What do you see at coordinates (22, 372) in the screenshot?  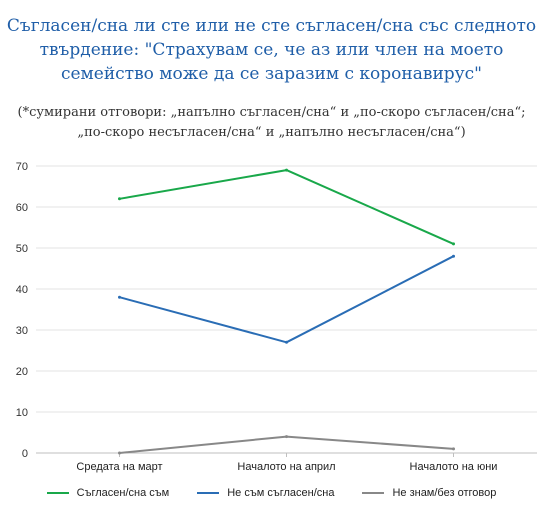 I see `y-tick-label: 20` at bounding box center [22, 372].